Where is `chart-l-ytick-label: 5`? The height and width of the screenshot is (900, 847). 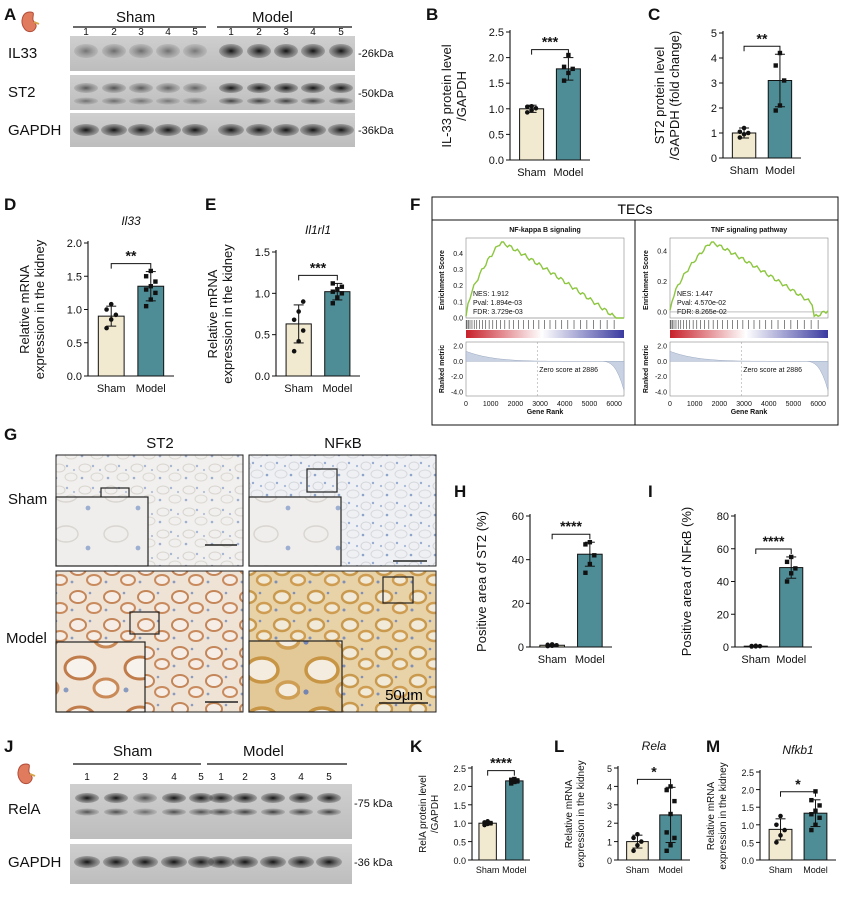
chart-l-ytick-label: 5 is located at coordinates (609, 769).